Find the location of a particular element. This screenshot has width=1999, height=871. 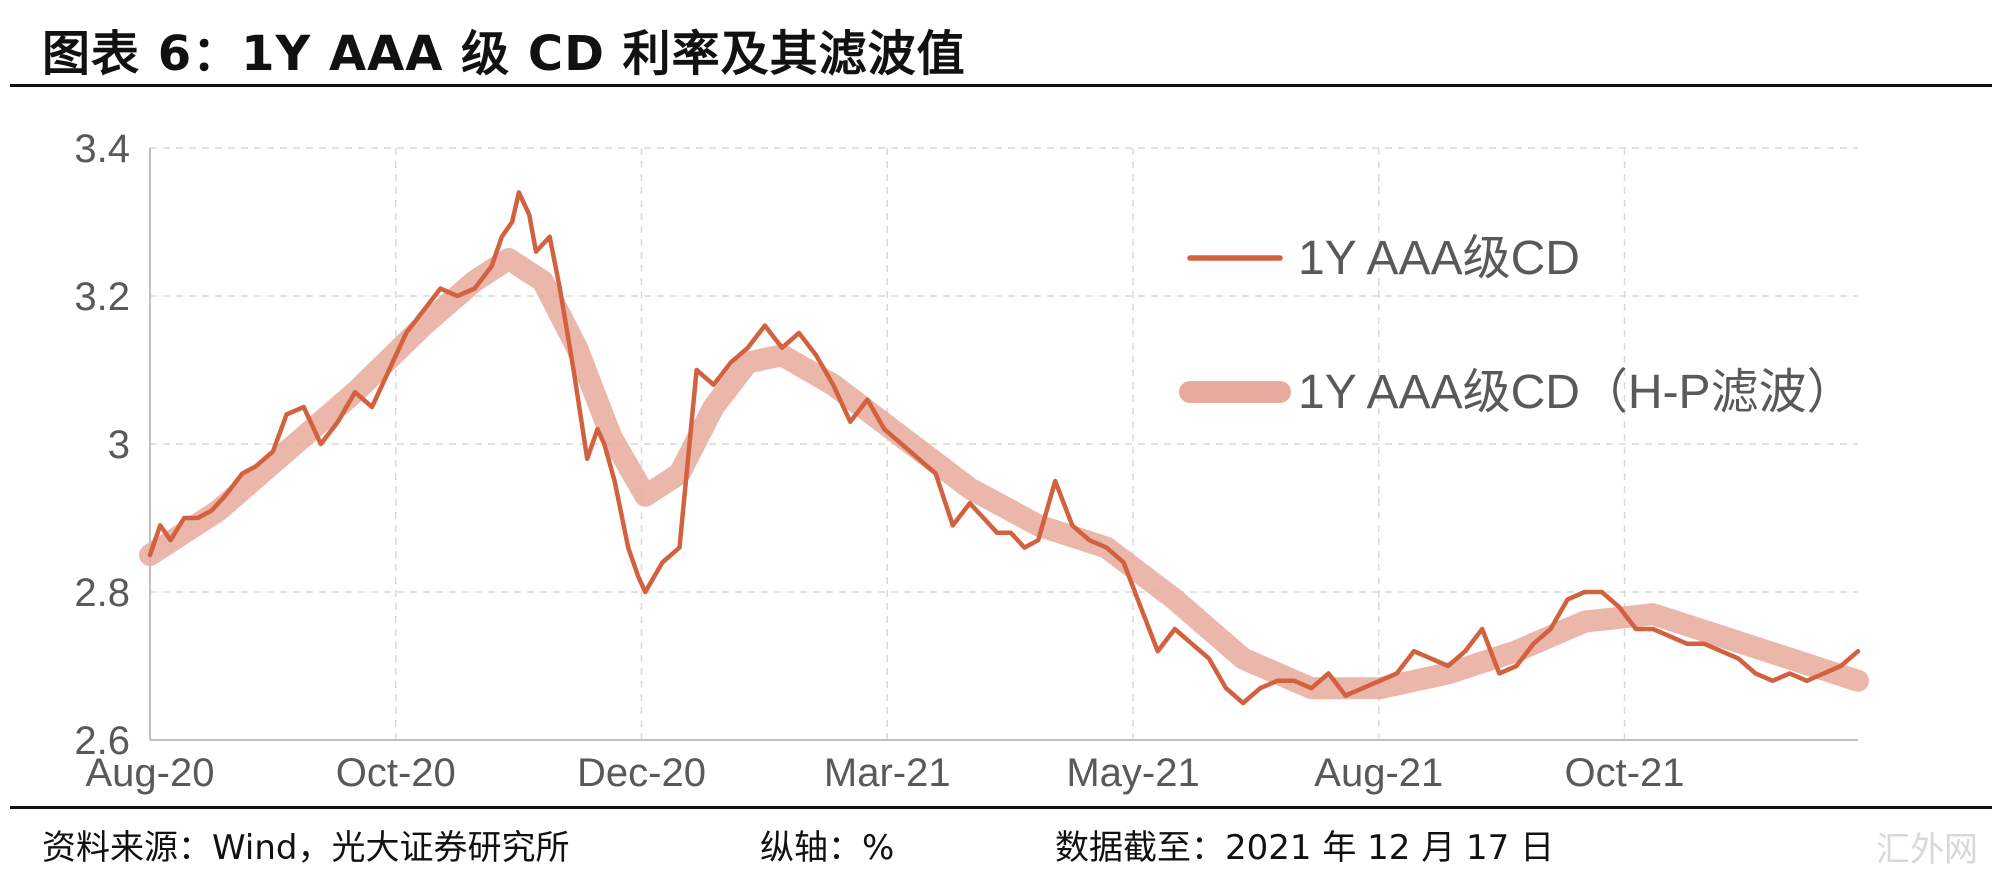

data-date-note: 数据截至：2021 年 12 月 17 日 is located at coordinates (1305, 848).